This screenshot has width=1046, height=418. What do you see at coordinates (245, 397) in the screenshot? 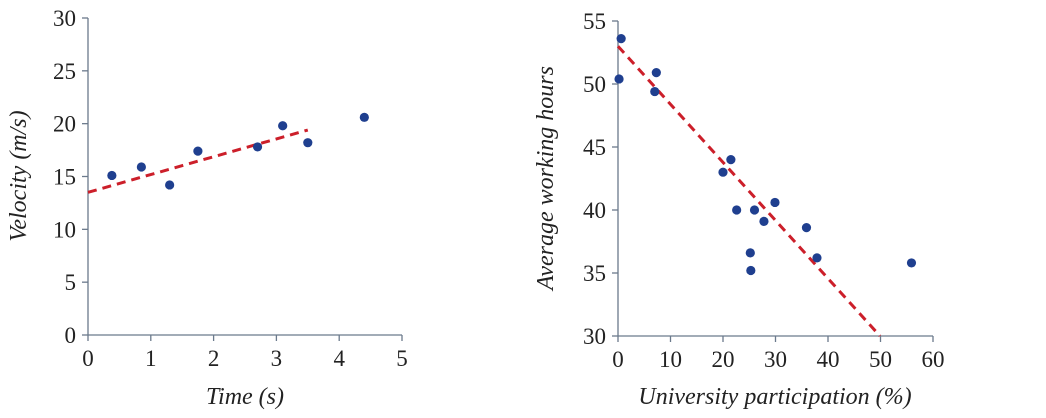
I see `x-axis-label: Time (s)` at bounding box center [245, 397].